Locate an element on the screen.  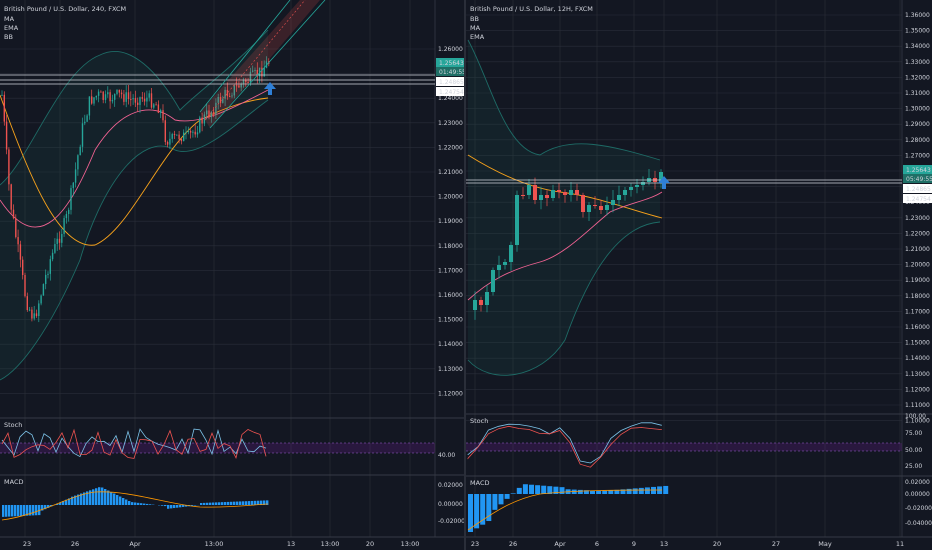
stoch-band is located at coordinates (684, 447).